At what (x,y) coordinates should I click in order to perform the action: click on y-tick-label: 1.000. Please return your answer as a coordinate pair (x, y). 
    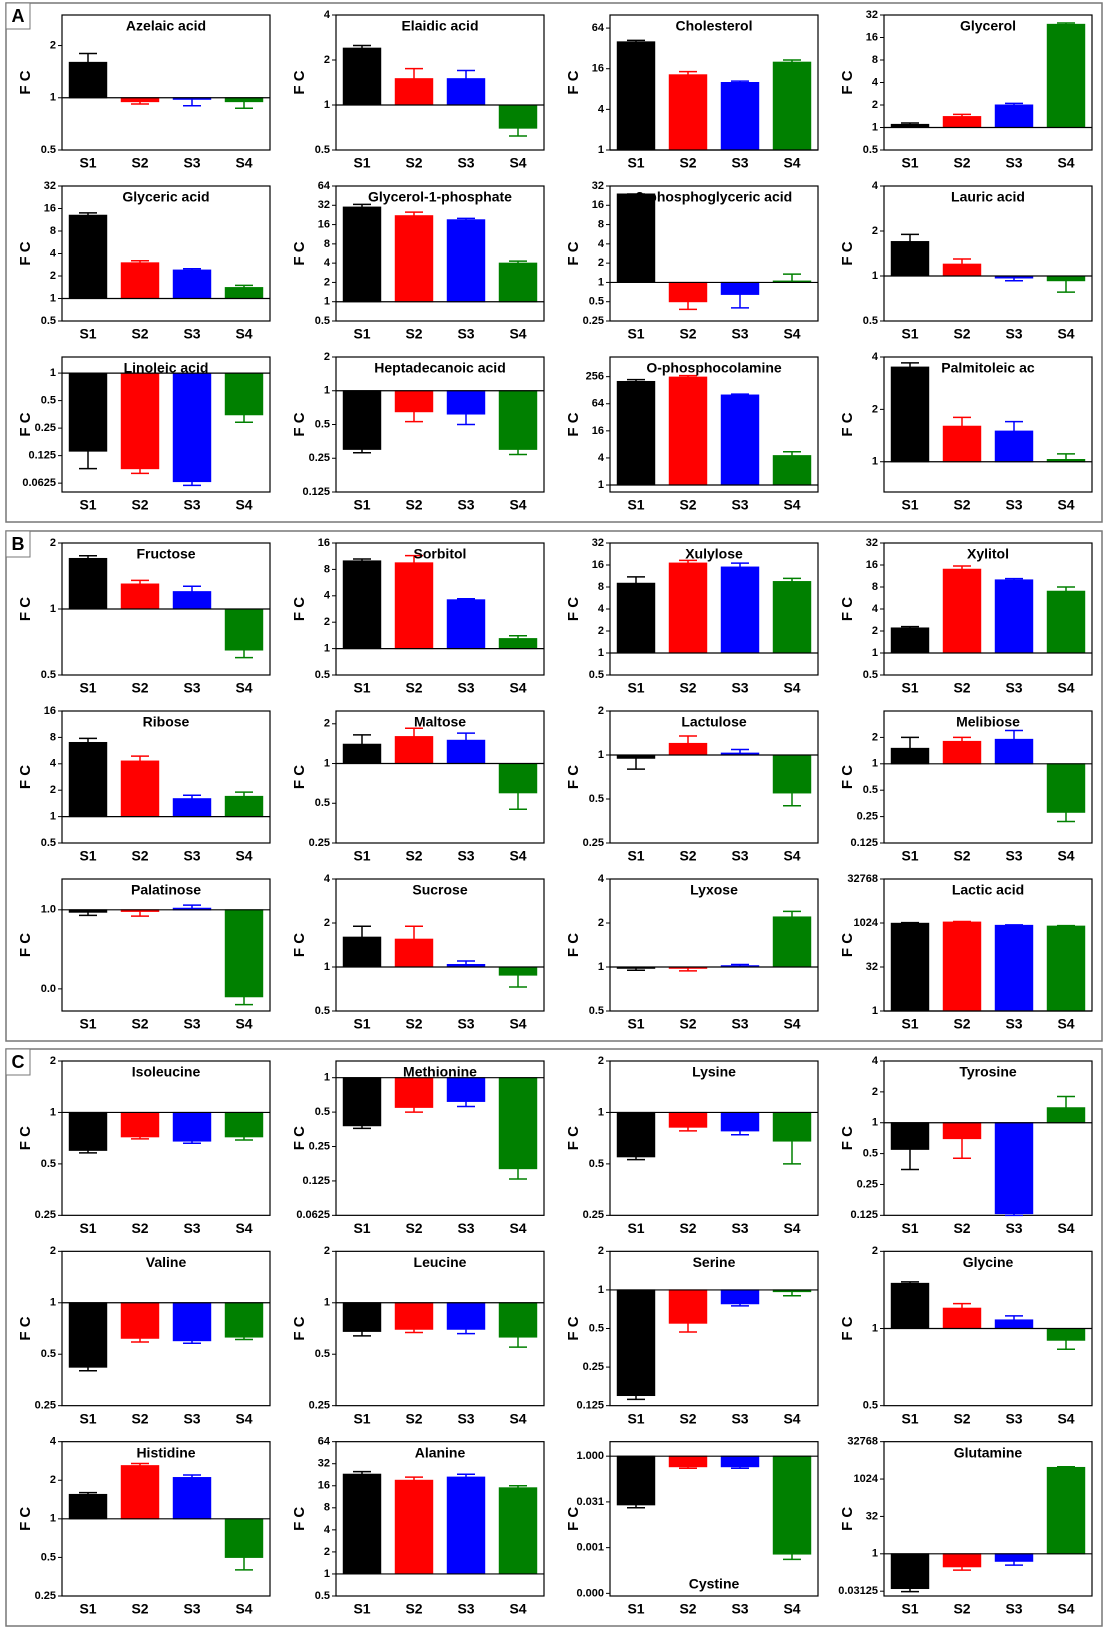
    Looking at the image, I should click on (590, 1456).